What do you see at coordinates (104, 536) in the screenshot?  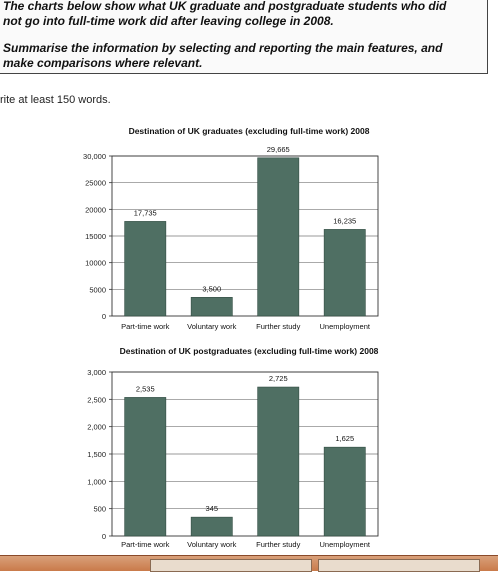 I see `postgrad-y-tick-label: 0` at bounding box center [104, 536].